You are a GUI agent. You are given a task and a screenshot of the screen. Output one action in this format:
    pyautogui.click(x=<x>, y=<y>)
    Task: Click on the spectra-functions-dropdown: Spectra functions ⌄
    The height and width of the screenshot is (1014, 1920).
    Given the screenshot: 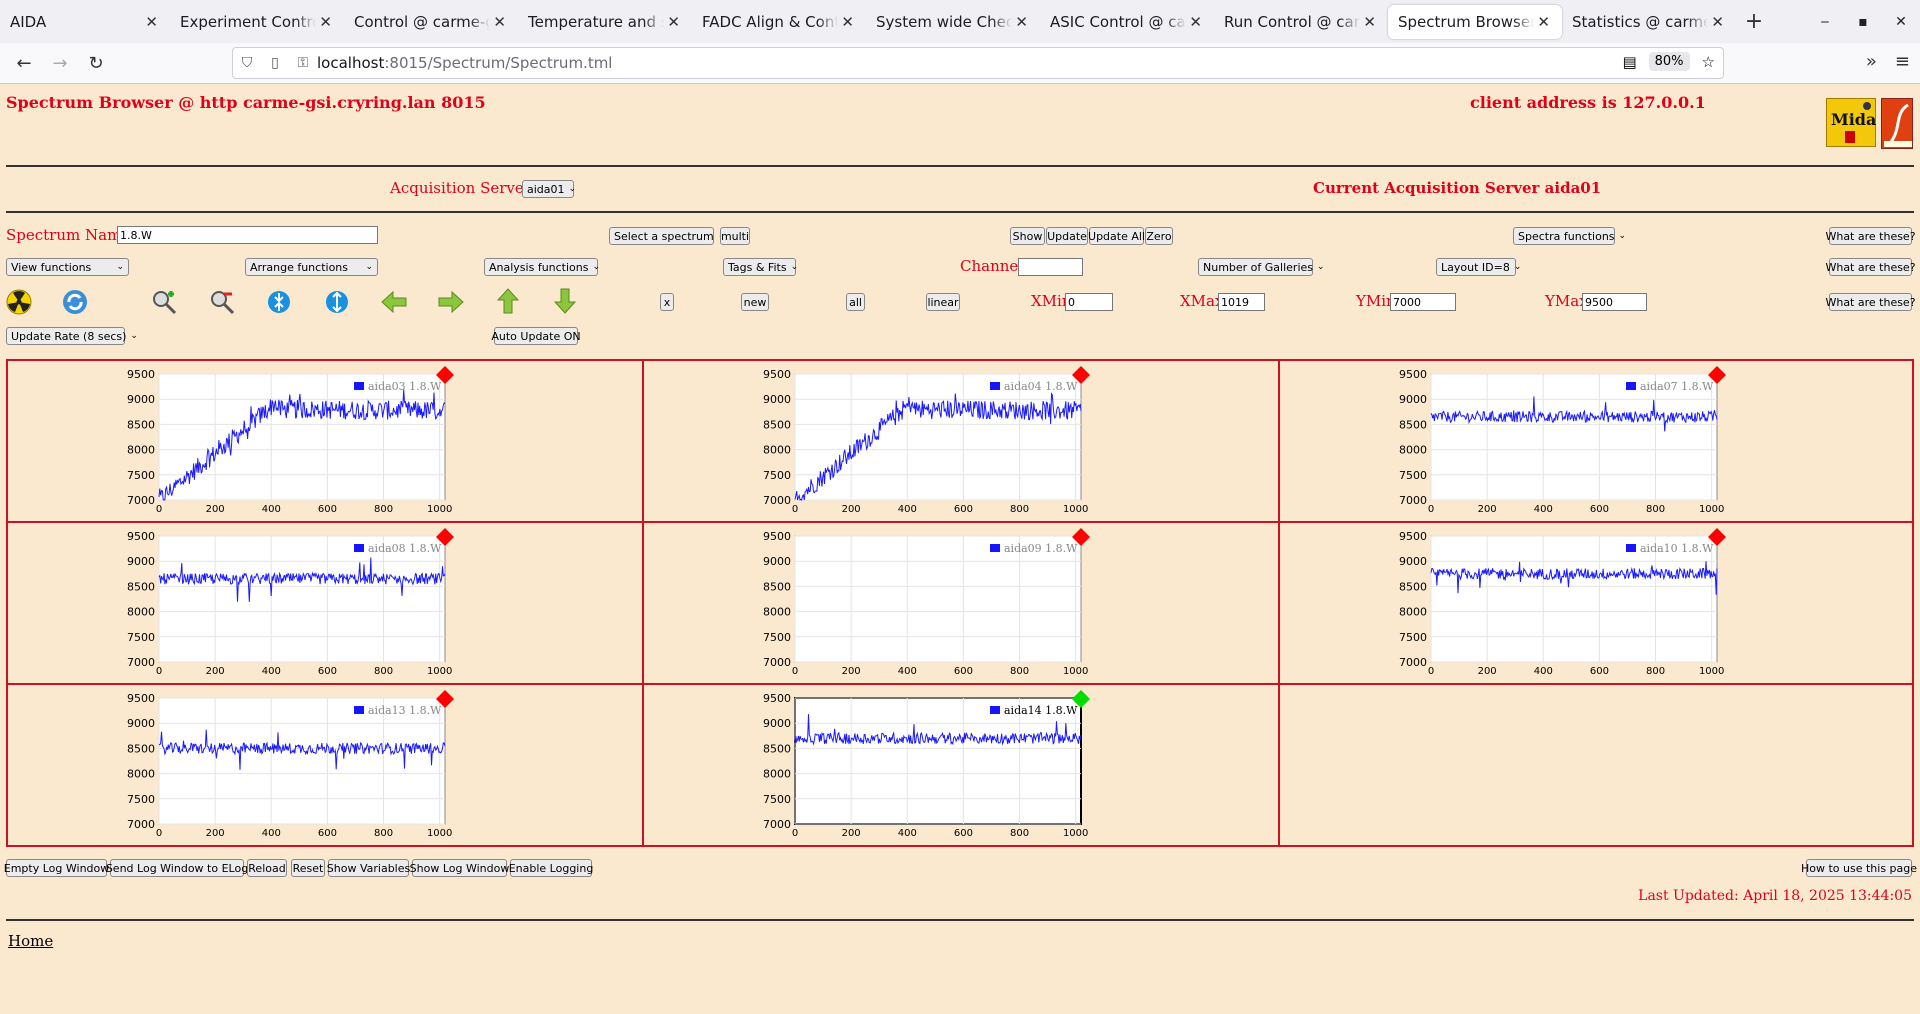 What is the action you would take?
    pyautogui.click(x=1569, y=236)
    